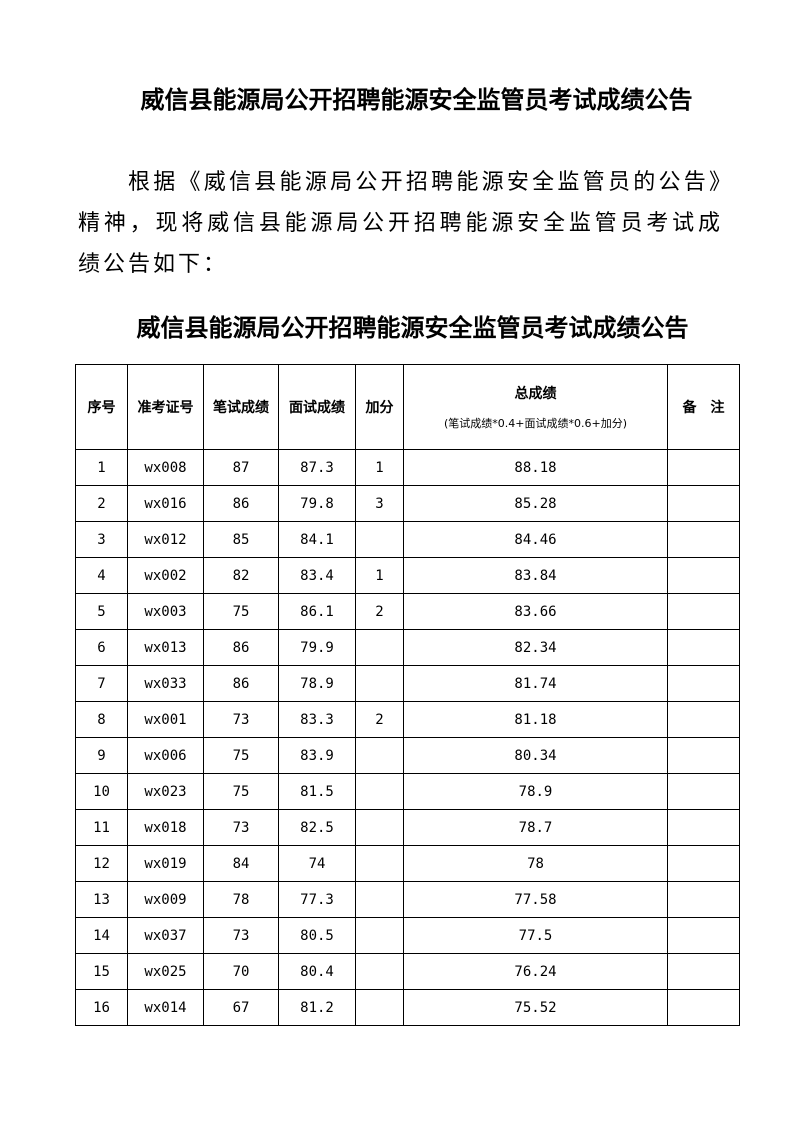 This screenshot has width=793, height=1122. I want to click on cell-index: 6, so click(101, 647).